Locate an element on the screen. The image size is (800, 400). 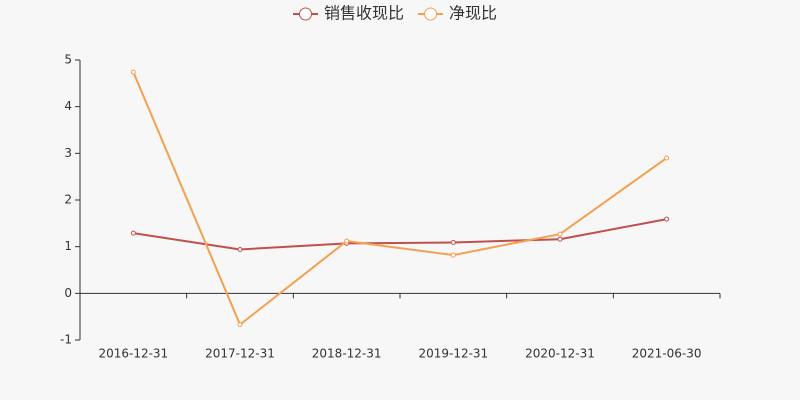
x-tick-label: 2020-12-31 is located at coordinates (560, 354).